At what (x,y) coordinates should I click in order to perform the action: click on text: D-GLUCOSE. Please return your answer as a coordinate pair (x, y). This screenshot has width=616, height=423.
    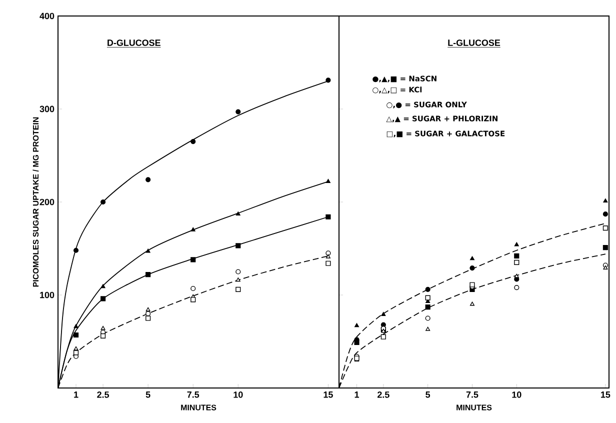
    Looking at the image, I should click on (134, 43).